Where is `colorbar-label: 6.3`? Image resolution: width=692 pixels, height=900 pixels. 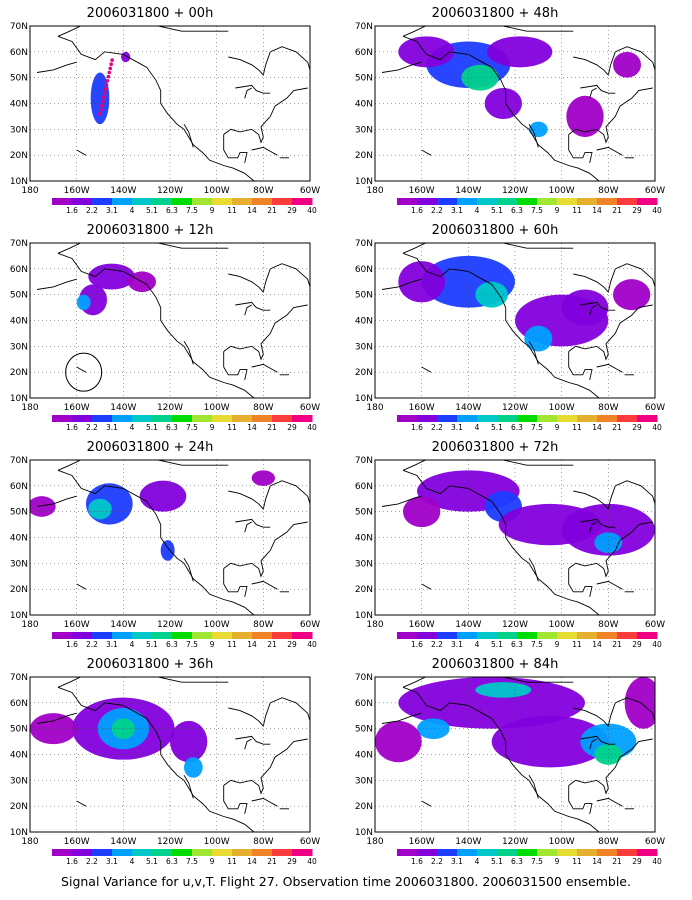 colorbar-label: 6.3 is located at coordinates (172, 210).